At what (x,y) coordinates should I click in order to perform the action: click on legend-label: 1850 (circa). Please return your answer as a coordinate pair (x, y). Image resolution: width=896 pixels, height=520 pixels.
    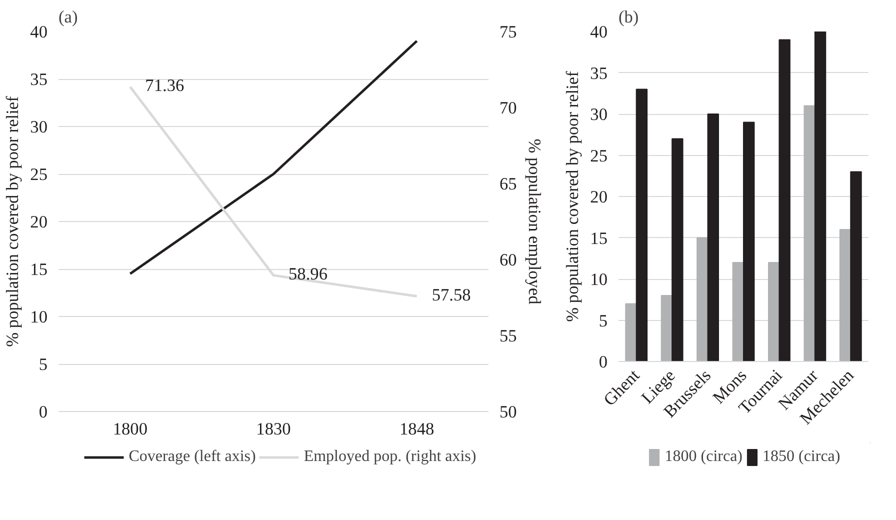
    Looking at the image, I should click on (801, 457).